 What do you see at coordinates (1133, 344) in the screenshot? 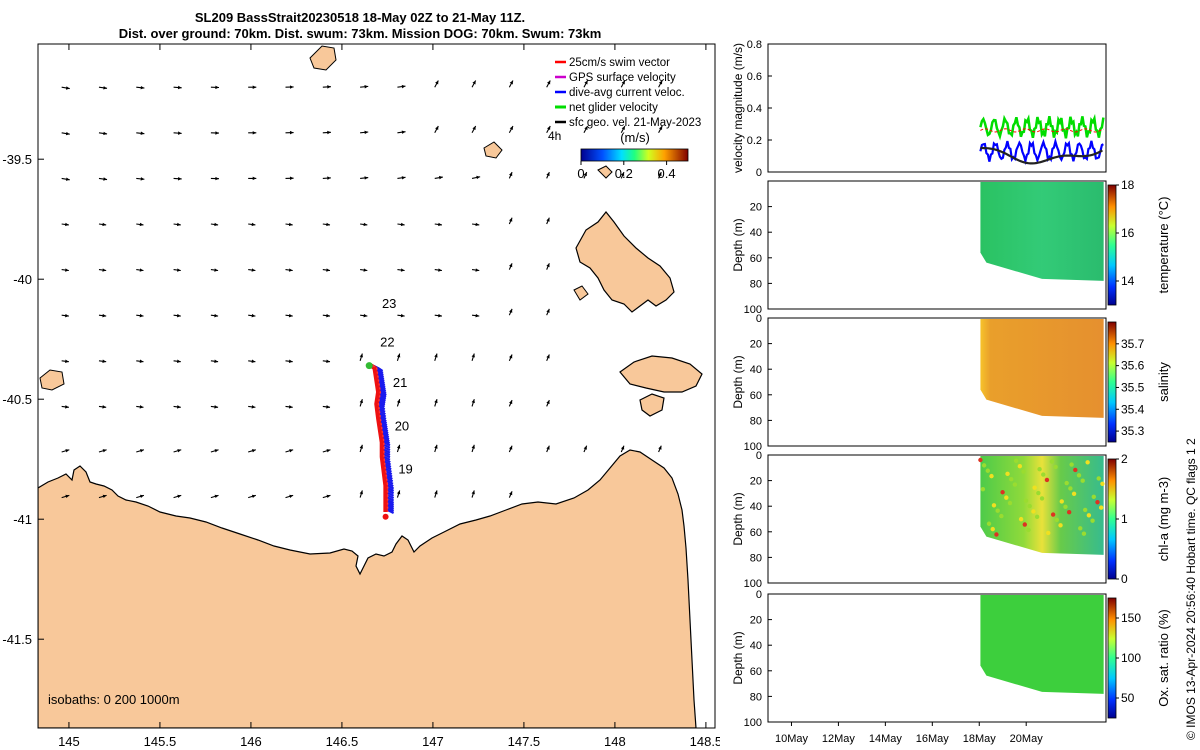
I see `colorbar-tick-label: 35.7` at bounding box center [1133, 344].